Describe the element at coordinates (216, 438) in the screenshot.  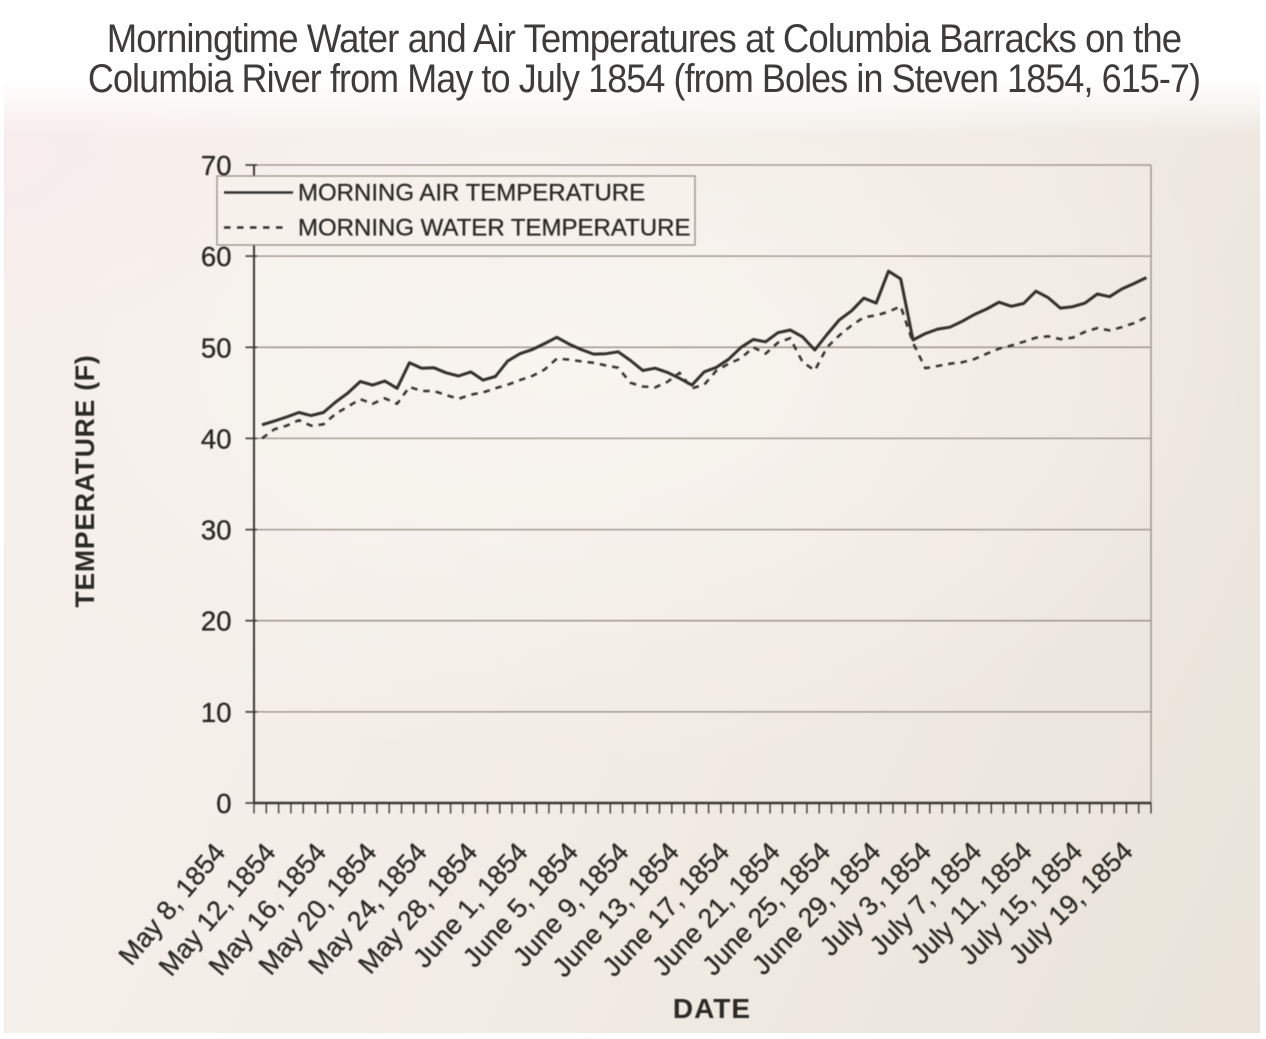
I see `svg-text: 40` at that location.